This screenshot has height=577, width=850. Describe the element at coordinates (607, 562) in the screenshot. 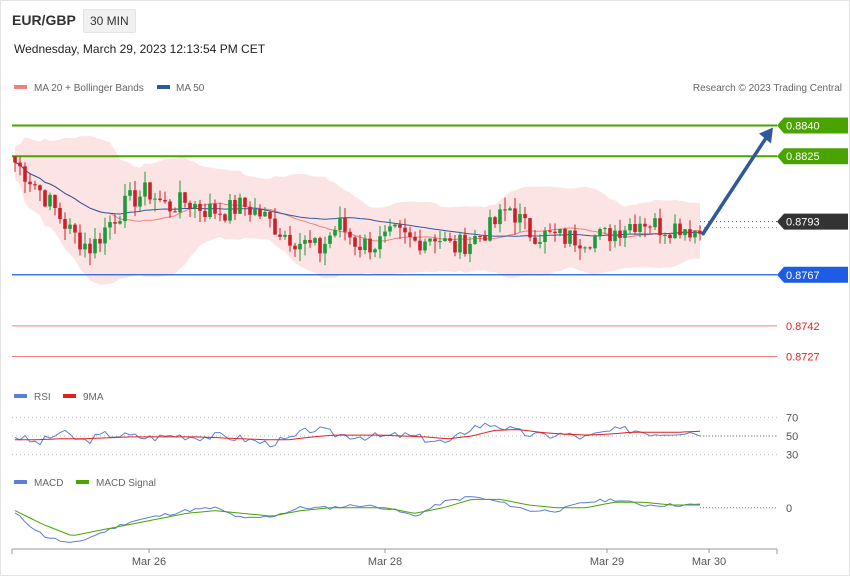

I see `x-tick-label: Mar 29` at that location.